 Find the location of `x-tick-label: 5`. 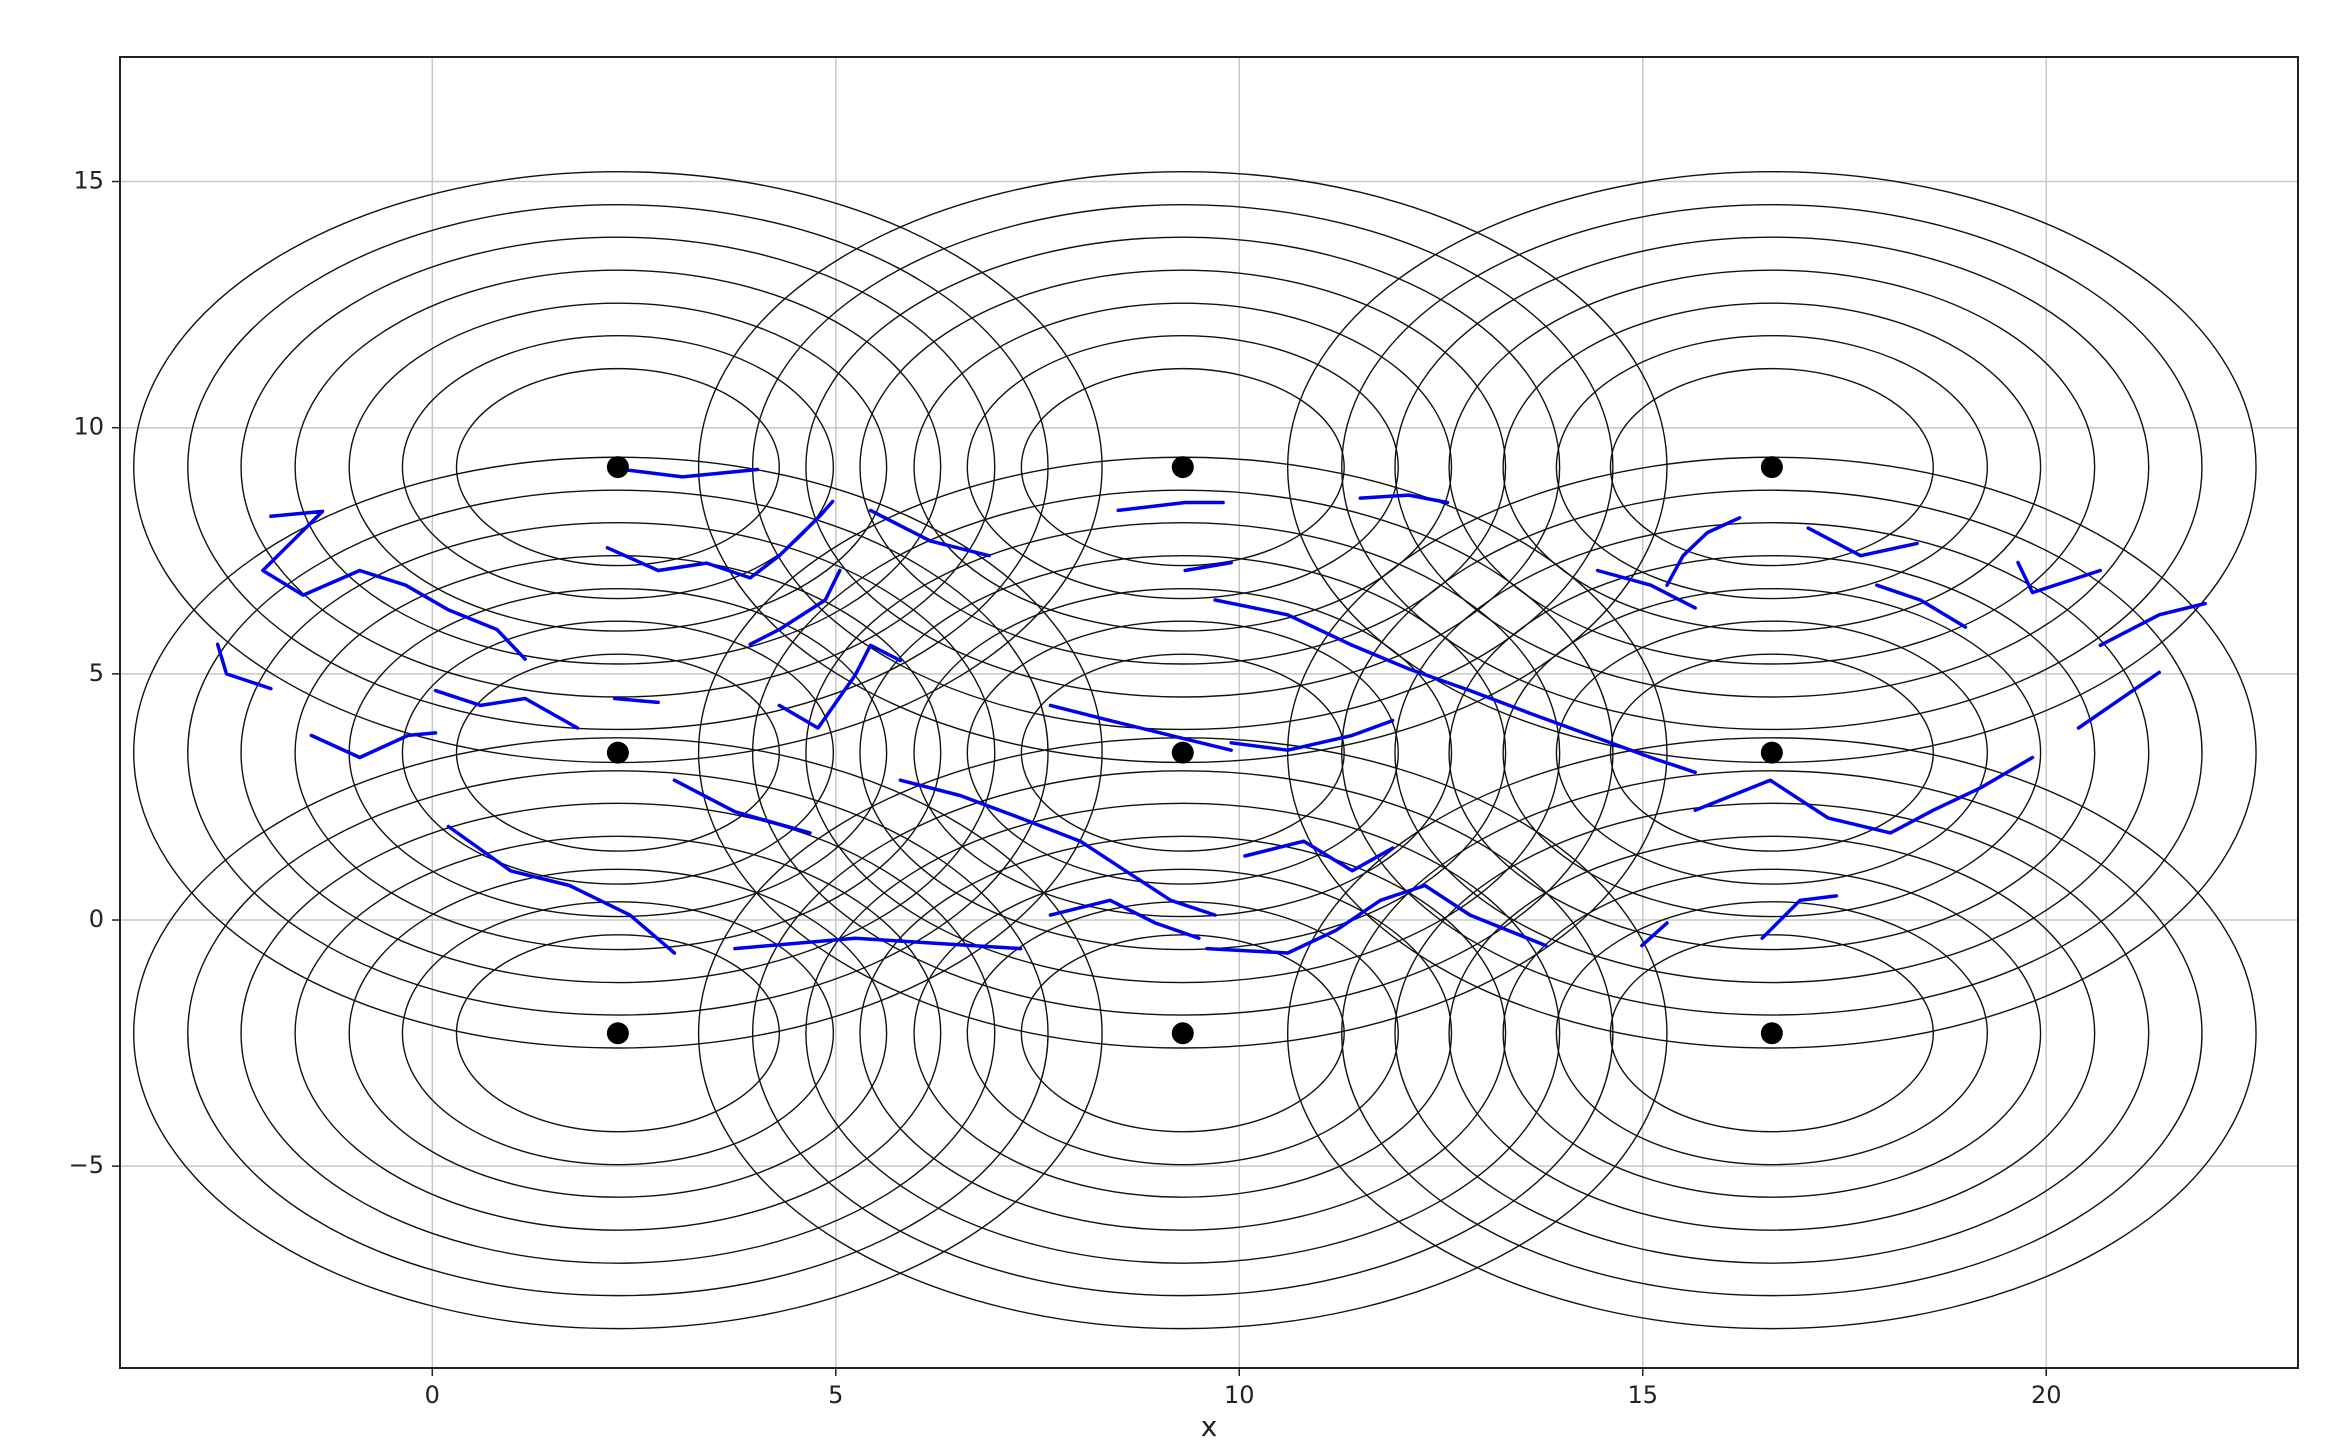

x-tick-label: 5 is located at coordinates (835, 1395).